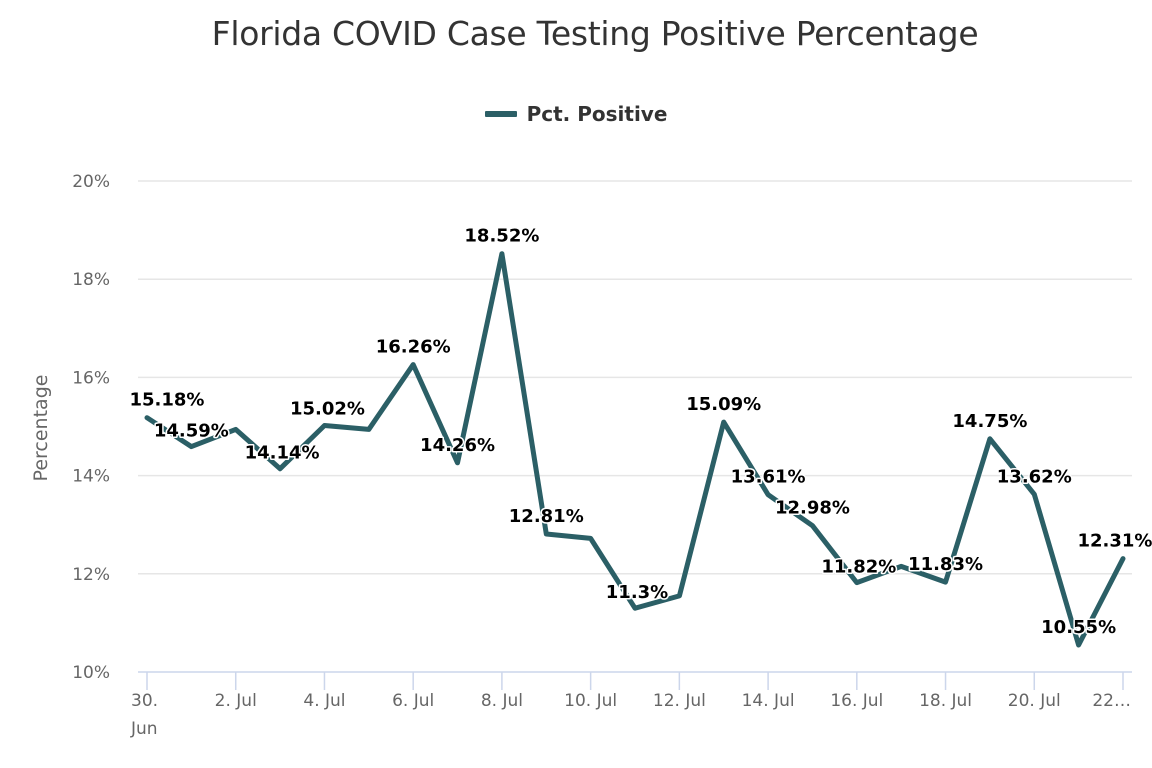 The height and width of the screenshot is (768, 1152). Describe the element at coordinates (812, 508) in the screenshot. I see `data-label-15: 12.98%` at that location.